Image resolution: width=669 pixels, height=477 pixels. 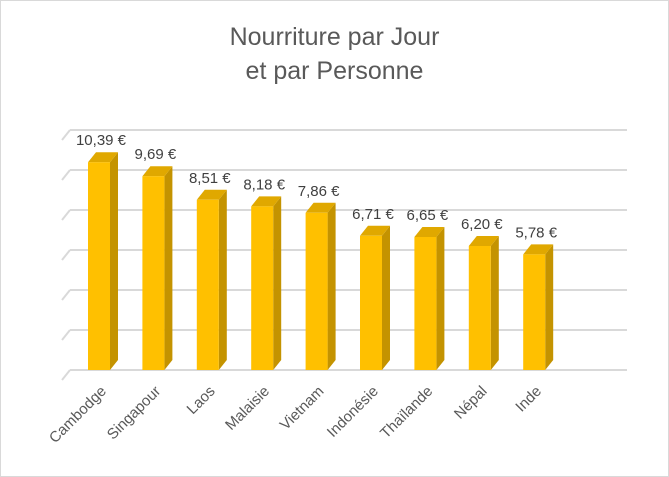 What do you see at coordinates (536, 232) in the screenshot?
I see `data-label: 5,78 €` at bounding box center [536, 232].